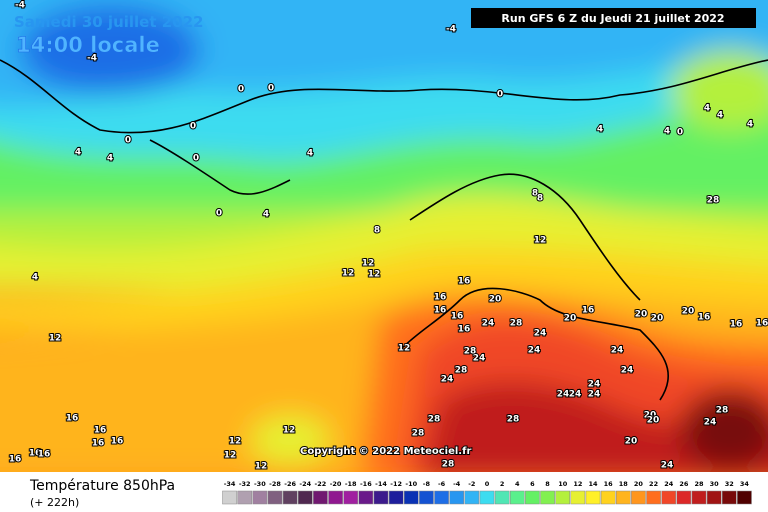 The width and height of the screenshot is (768, 512). Describe the element at coordinates (684, 484) in the screenshot. I see `scale-tick-label: 26` at that location.